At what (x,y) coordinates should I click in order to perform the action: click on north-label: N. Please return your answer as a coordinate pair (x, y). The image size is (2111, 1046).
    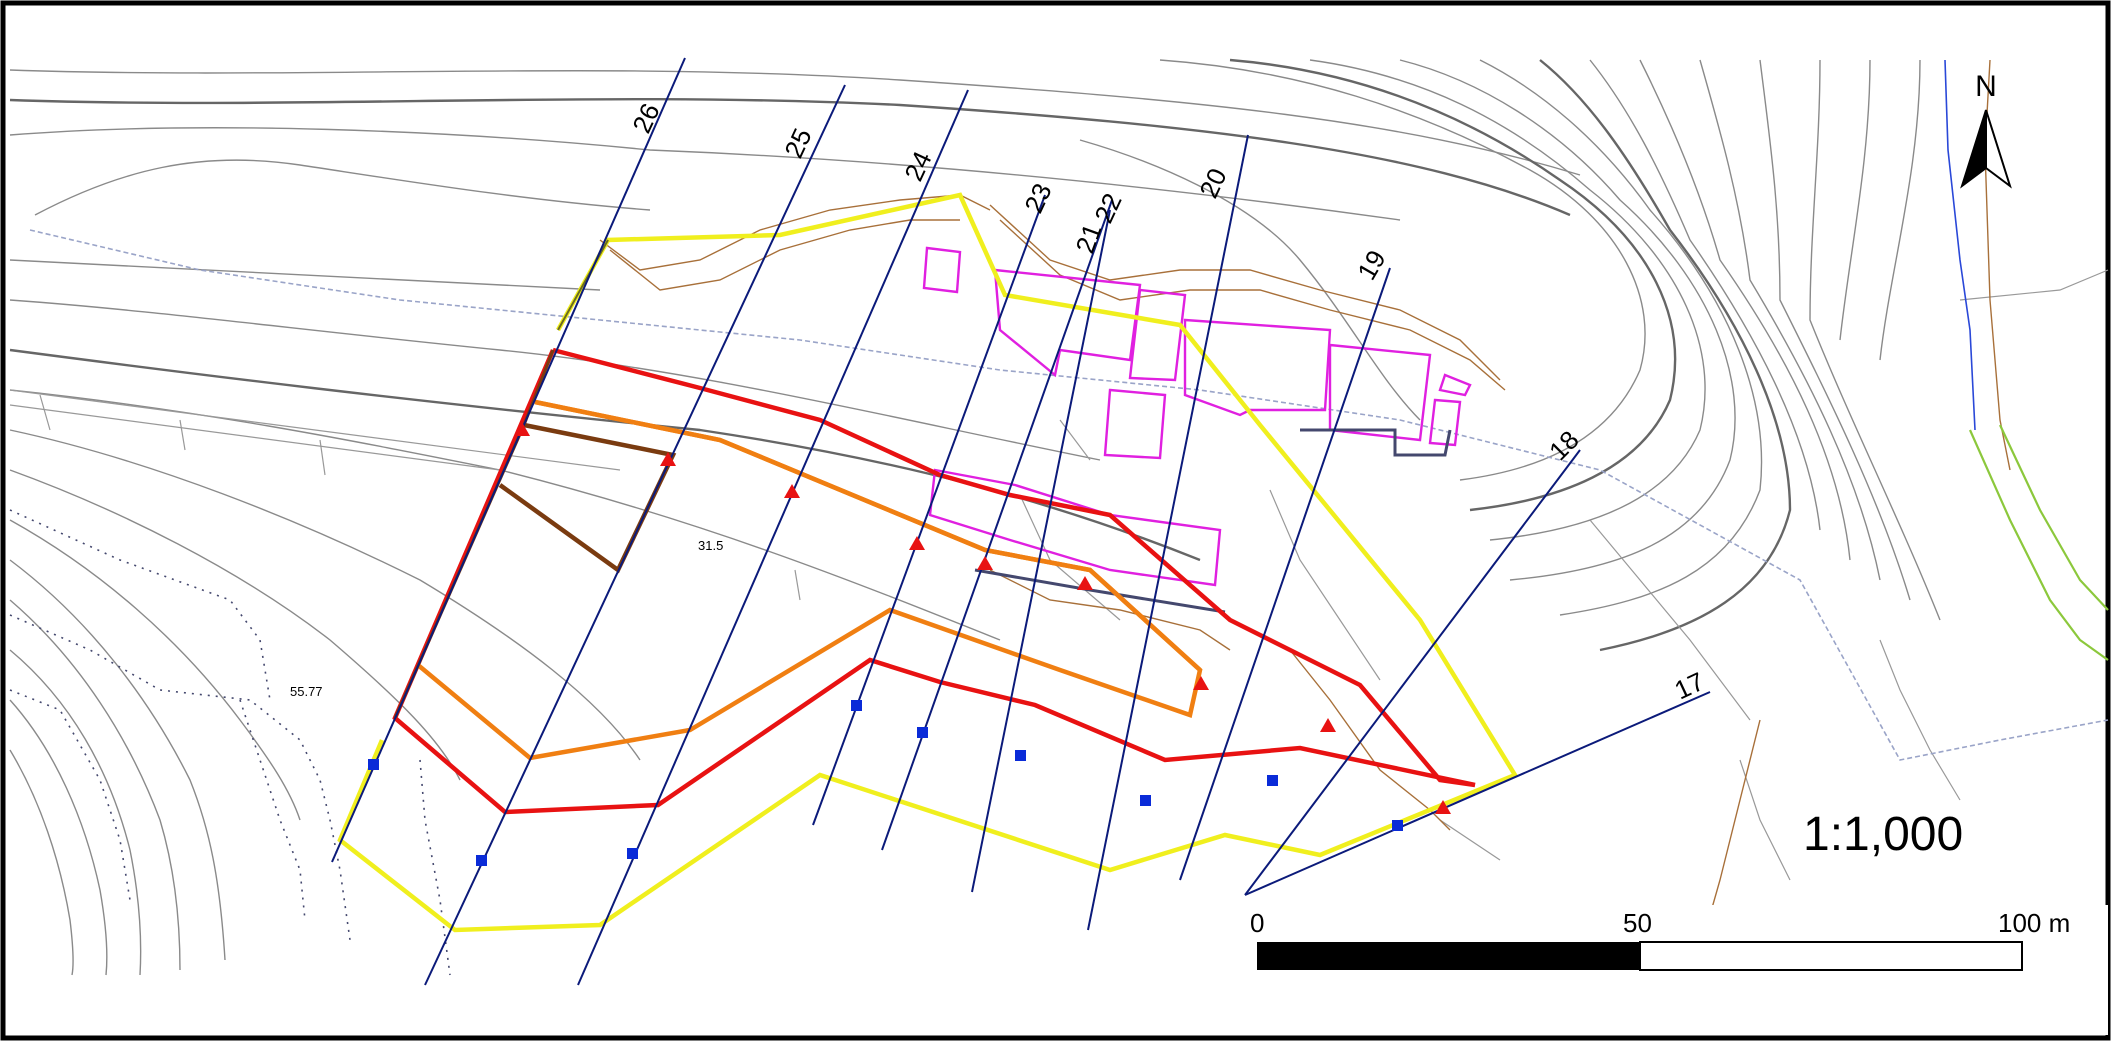
    Looking at the image, I should click on (1986, 86).